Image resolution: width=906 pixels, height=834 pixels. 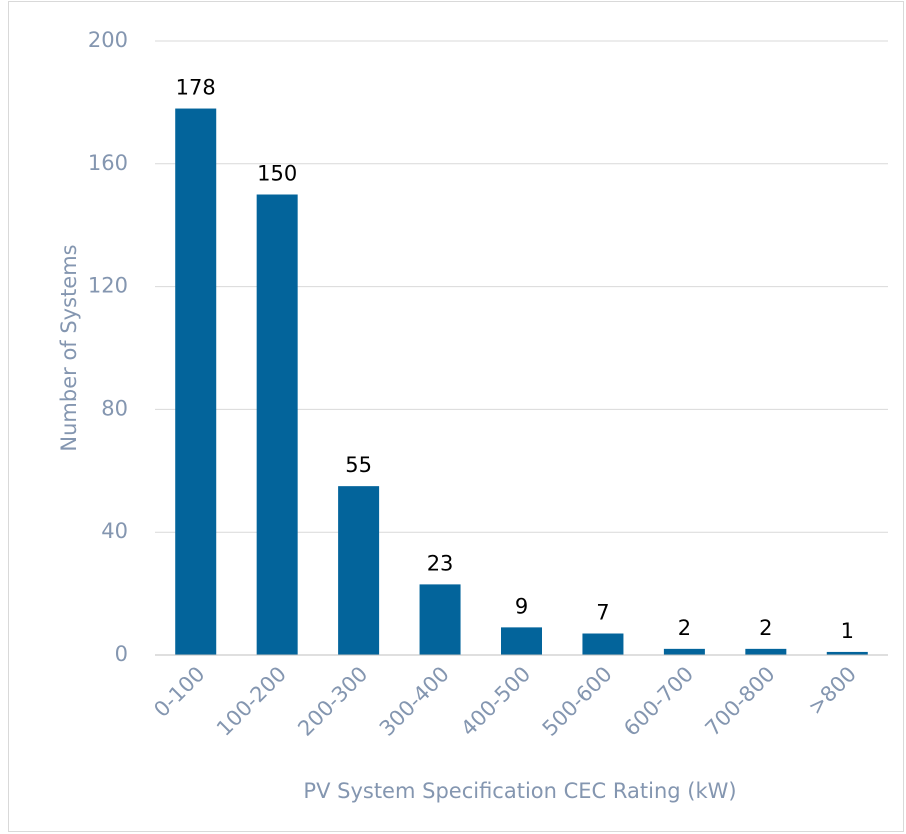 What do you see at coordinates (847, 631) in the screenshot?
I see `data-label: 1` at bounding box center [847, 631].